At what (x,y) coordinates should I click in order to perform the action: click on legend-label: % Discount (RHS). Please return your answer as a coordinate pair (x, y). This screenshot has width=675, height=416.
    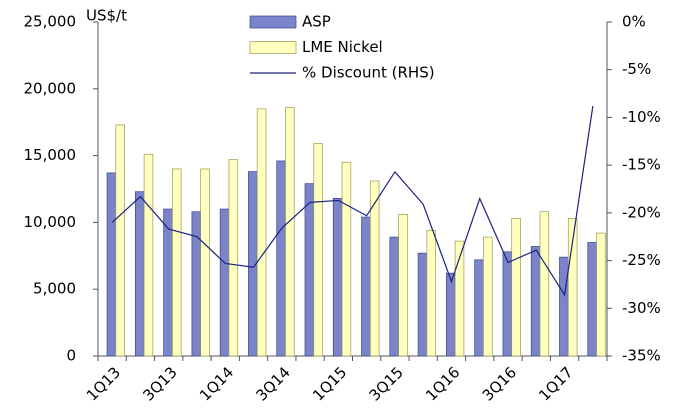
    Looking at the image, I should click on (368, 73).